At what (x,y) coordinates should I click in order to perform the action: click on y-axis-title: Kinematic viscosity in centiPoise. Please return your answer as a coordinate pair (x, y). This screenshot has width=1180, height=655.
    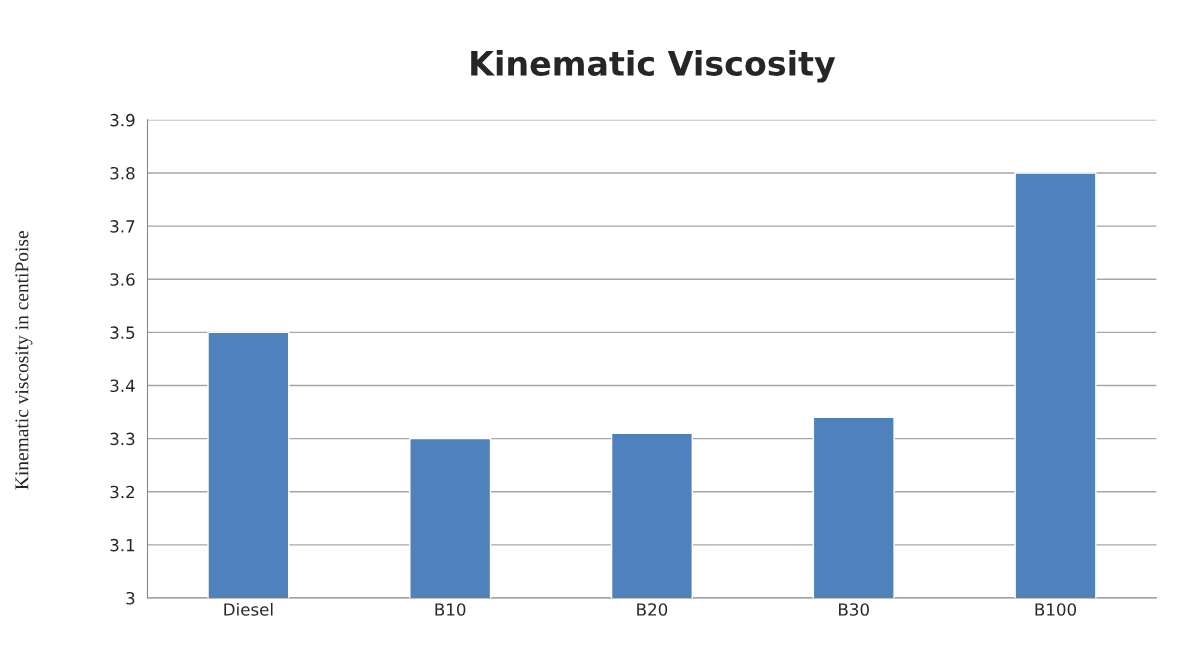
    Looking at the image, I should click on (24, 360).